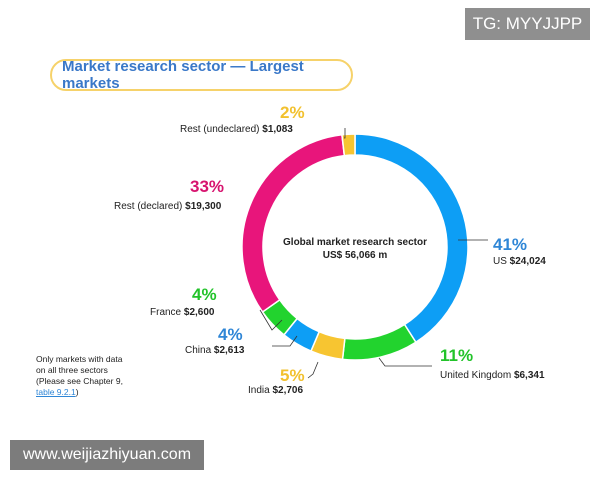 The image size is (600, 480). I want to click on percent-label-india: 5%, so click(292, 375).